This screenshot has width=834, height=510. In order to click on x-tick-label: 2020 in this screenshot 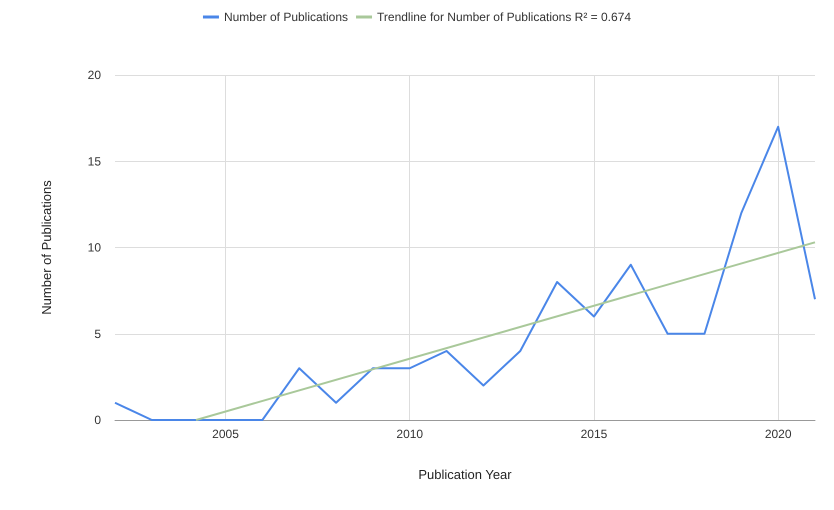, I will do `click(778, 434)`.